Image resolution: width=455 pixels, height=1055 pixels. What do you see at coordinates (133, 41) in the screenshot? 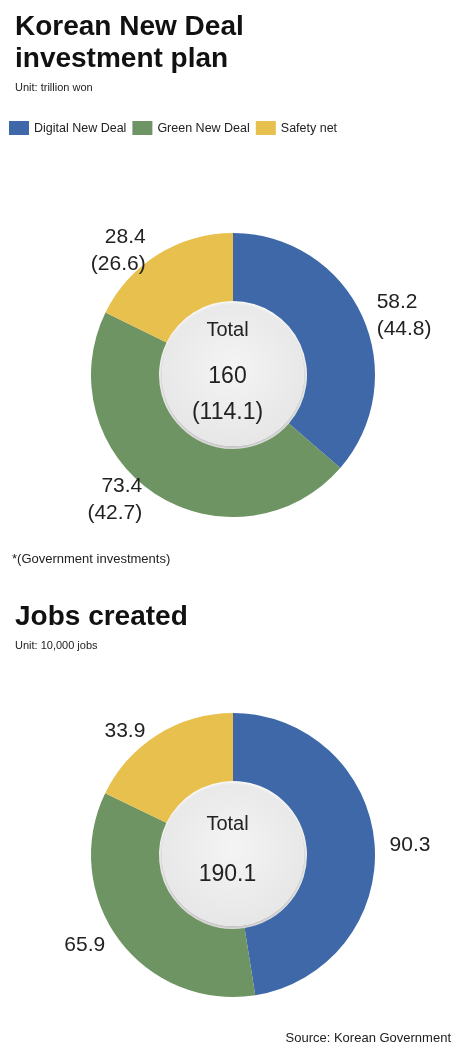
I see `chart-title: Korean New Deal investment plan` at bounding box center [133, 41].